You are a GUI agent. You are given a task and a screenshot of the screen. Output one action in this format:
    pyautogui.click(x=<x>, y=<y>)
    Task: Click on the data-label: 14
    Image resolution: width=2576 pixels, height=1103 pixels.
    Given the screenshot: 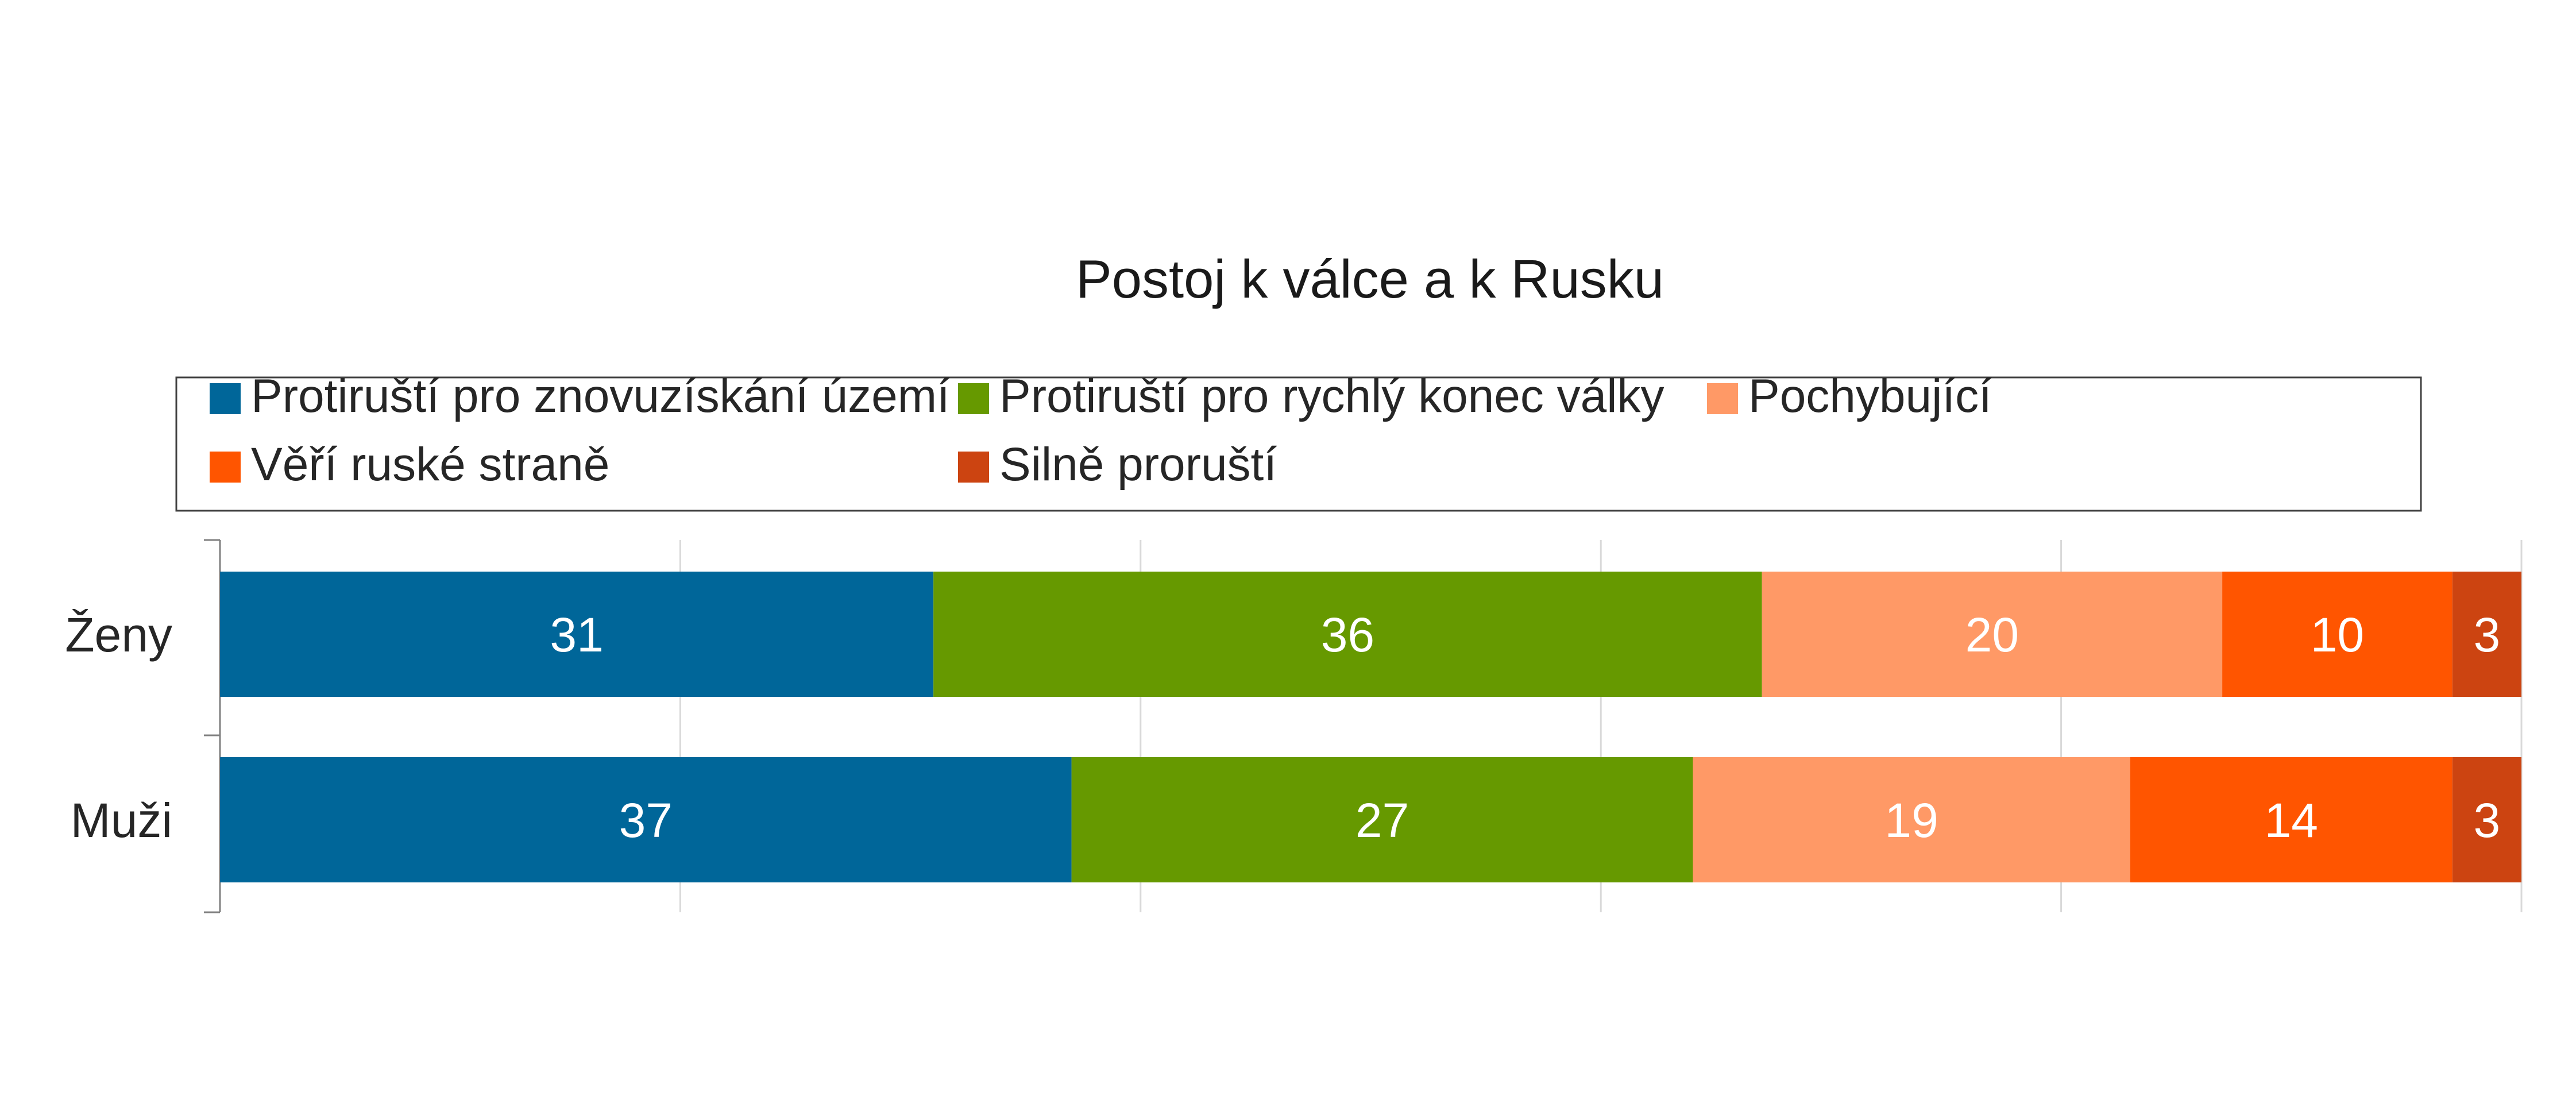 What is the action you would take?
    pyautogui.click(x=2291, y=820)
    